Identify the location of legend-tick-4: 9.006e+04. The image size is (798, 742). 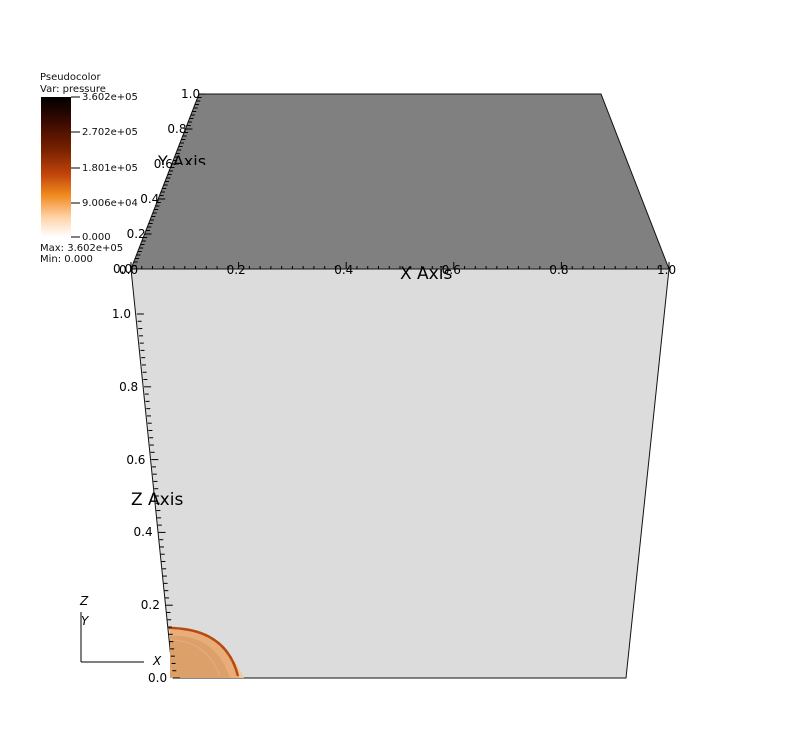
(110, 203).